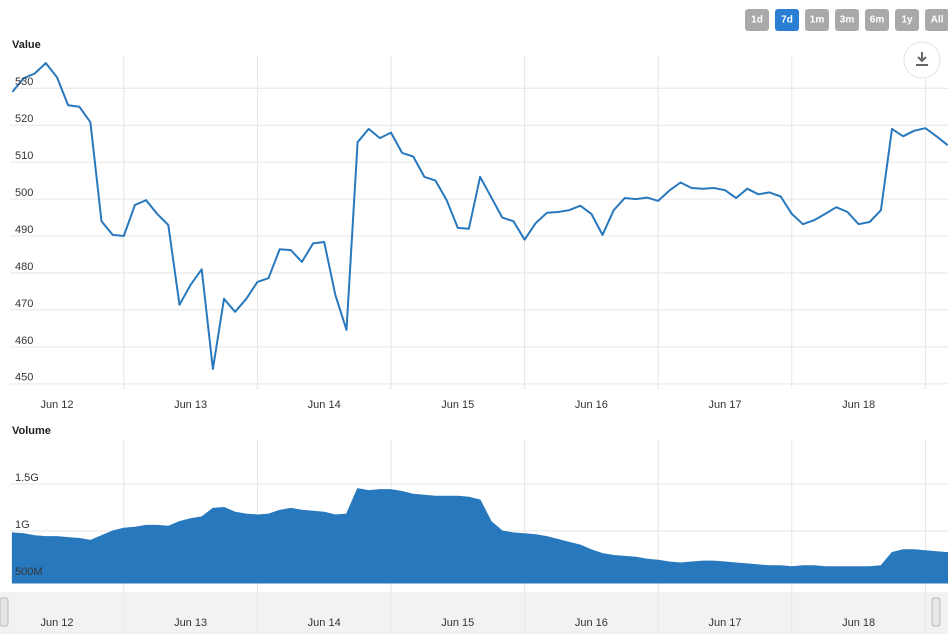 The image size is (948, 643). I want to click on download-icon, so click(922, 59).